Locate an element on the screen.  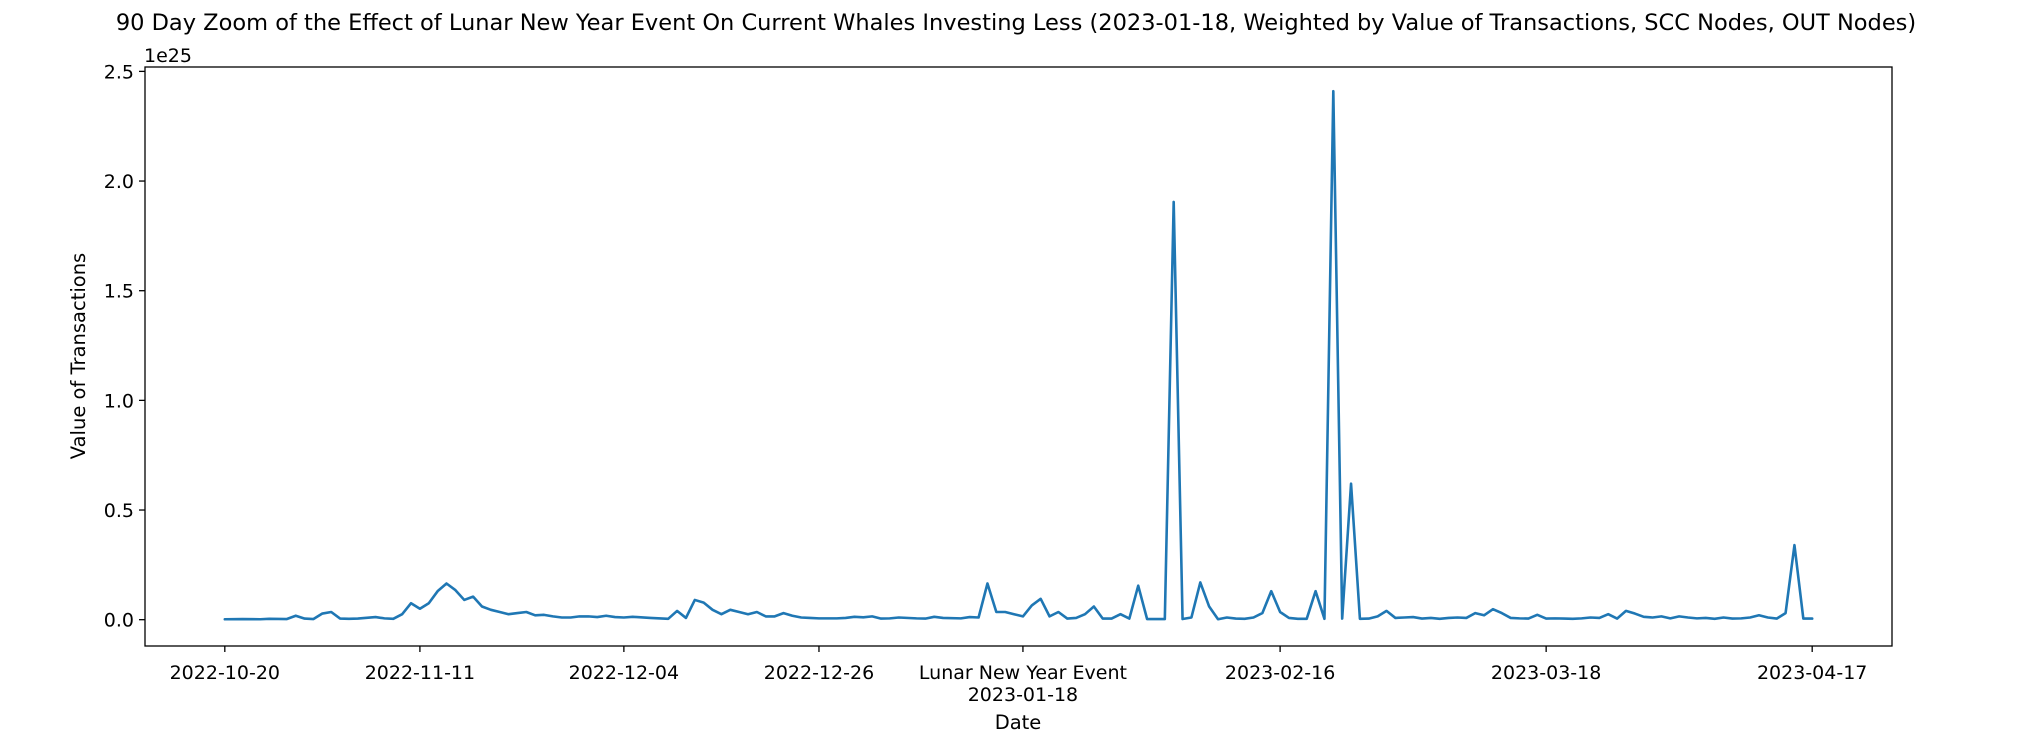
y-axis-label: Value of Transactions is located at coordinates (78, 356).